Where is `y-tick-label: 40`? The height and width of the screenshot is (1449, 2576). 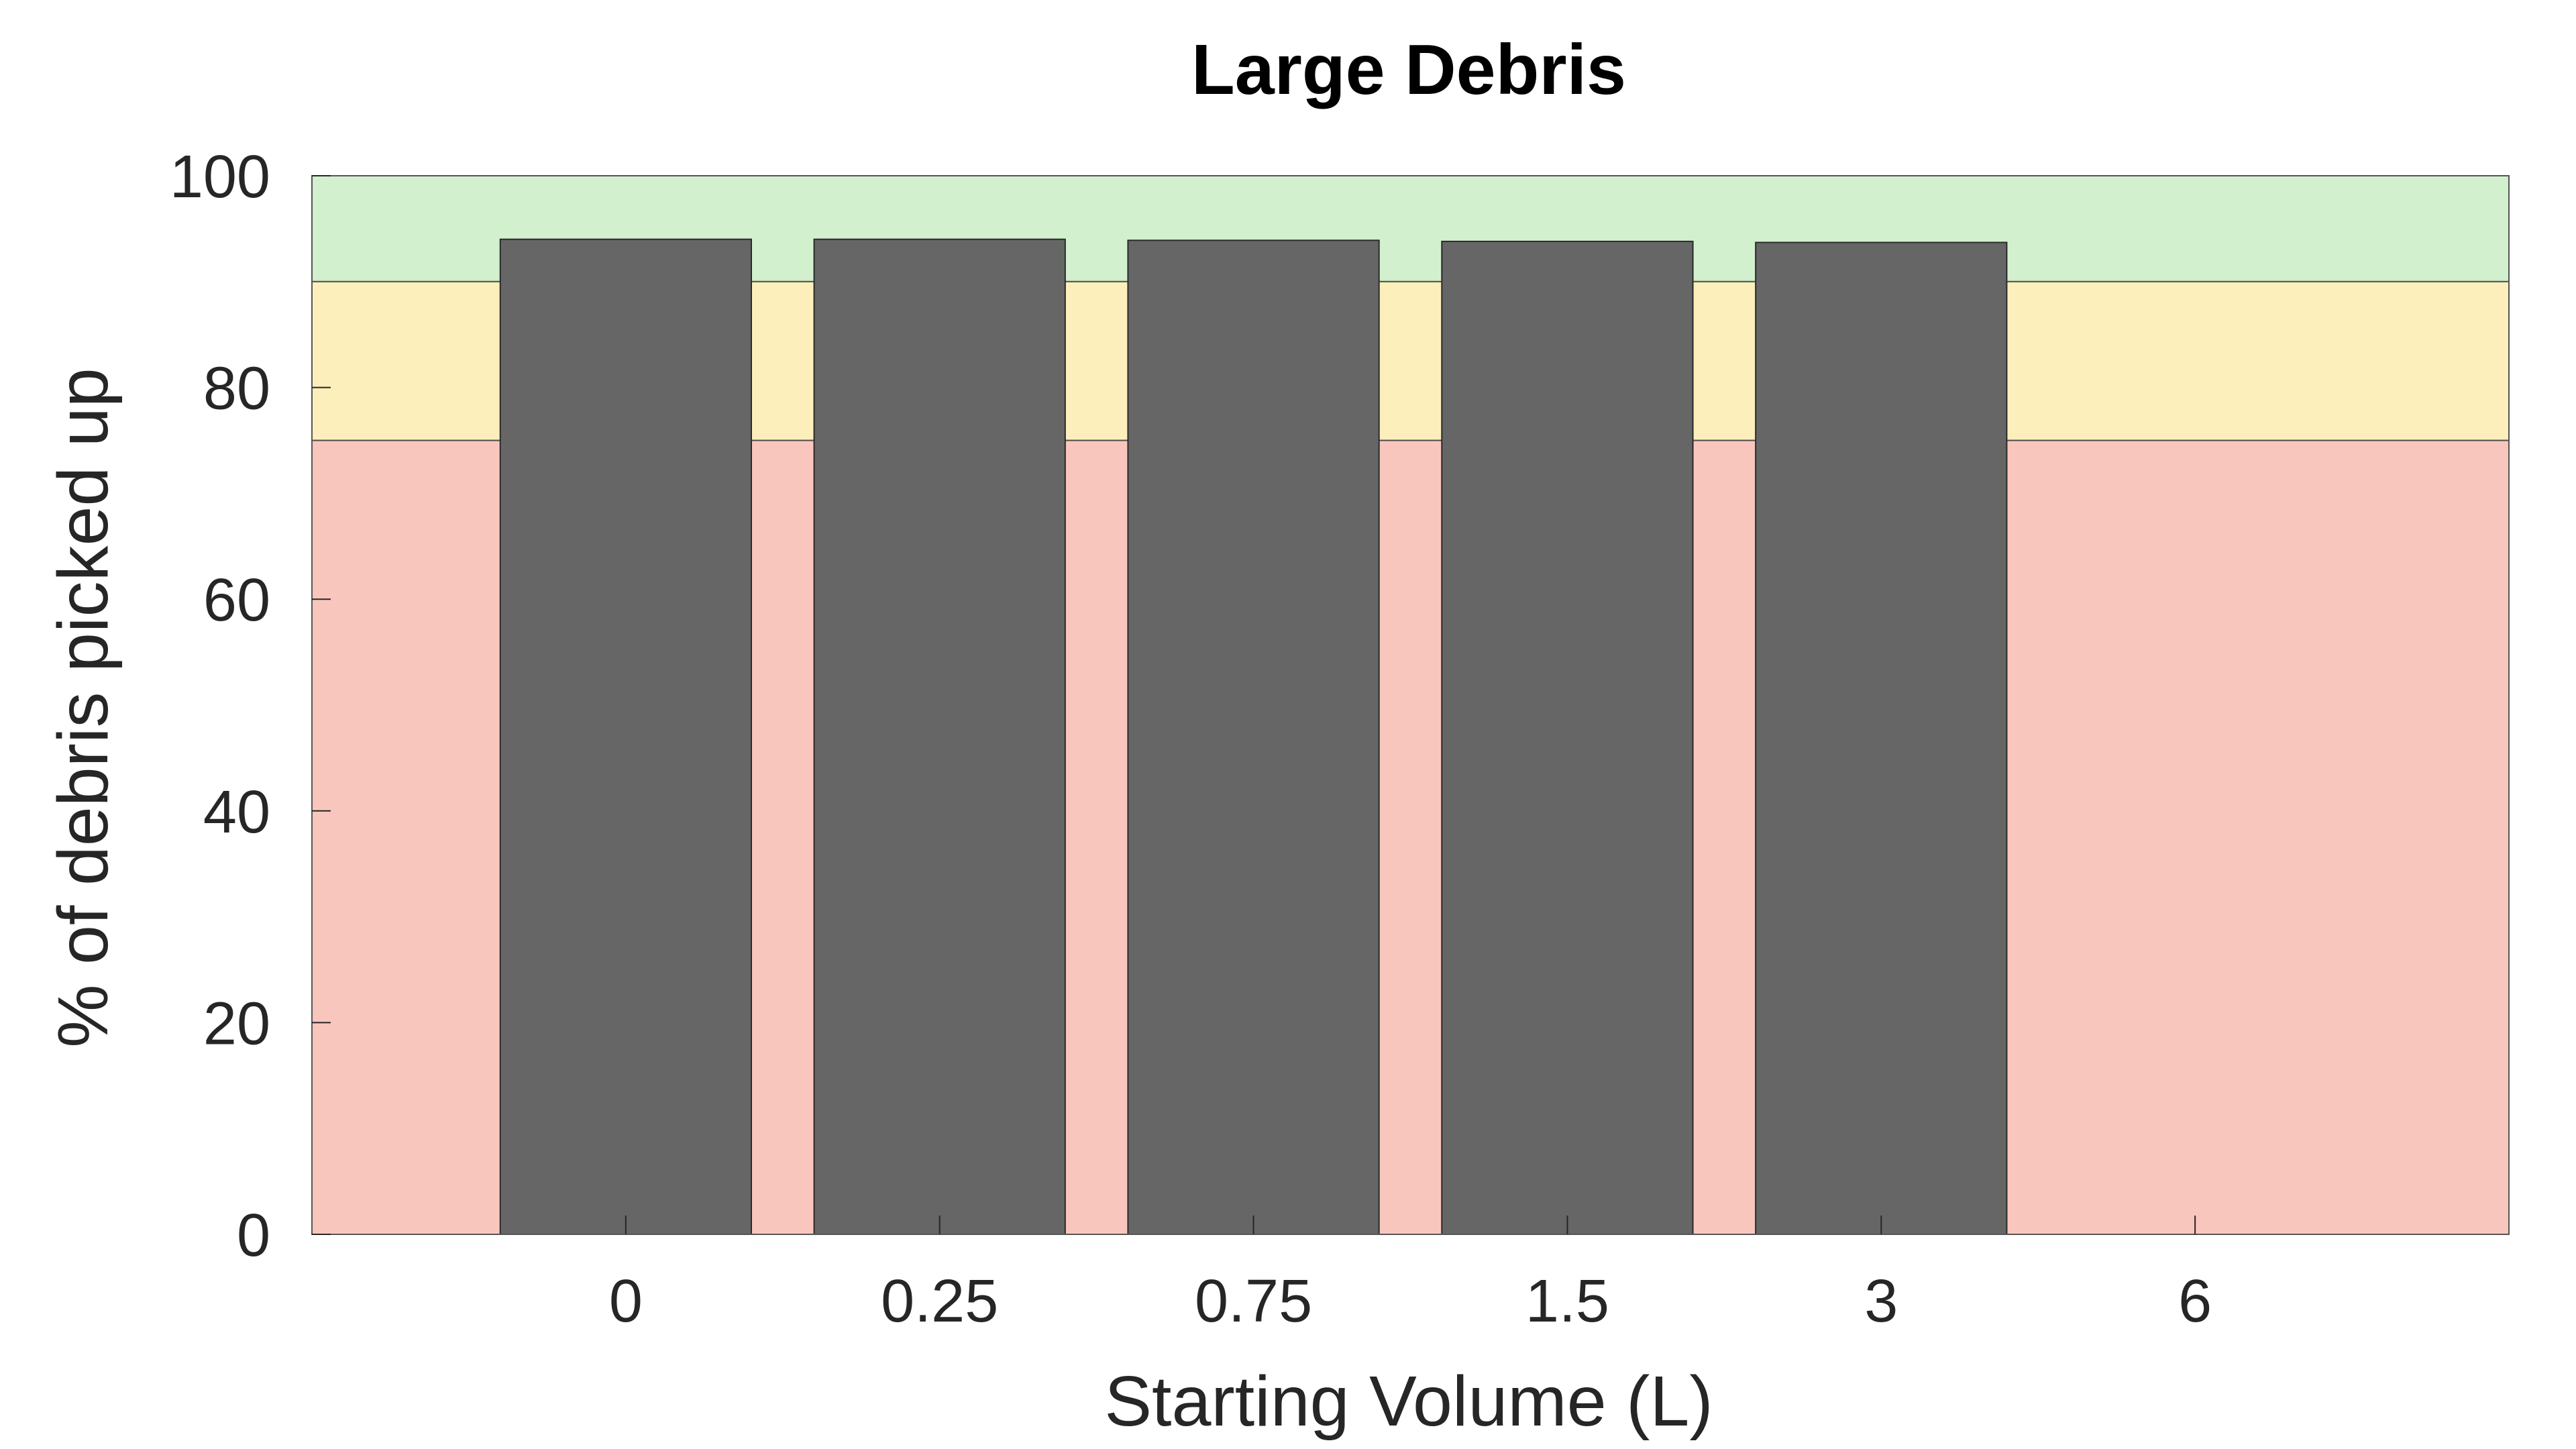
y-tick-label: 40 is located at coordinates (236, 812).